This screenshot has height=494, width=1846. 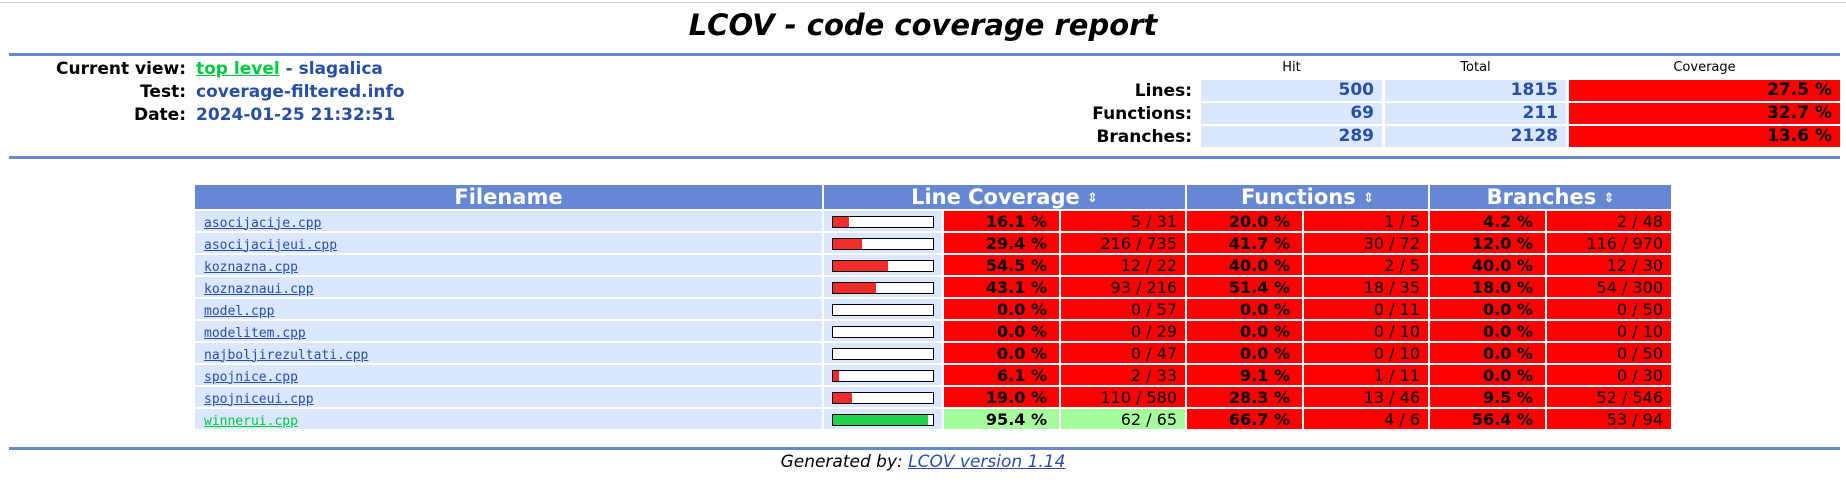 I want to click on filename-cell: modelitem.cpp, so click(x=508, y=331).